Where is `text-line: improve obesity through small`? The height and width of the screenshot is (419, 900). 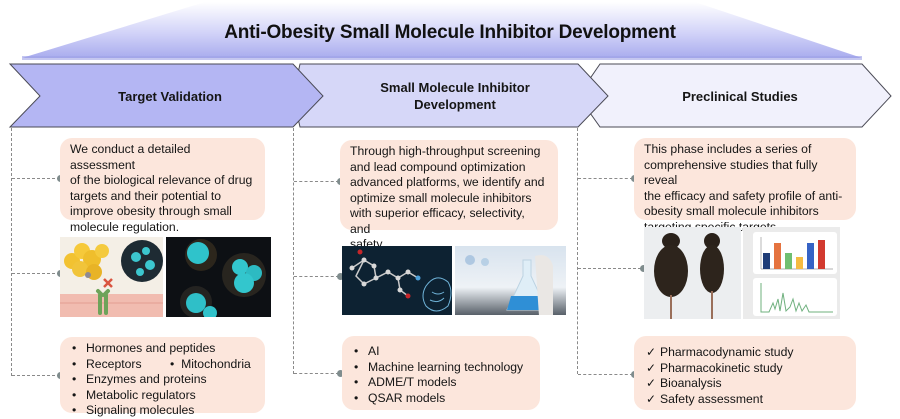 text-line: improve obesity through small is located at coordinates (151, 211).